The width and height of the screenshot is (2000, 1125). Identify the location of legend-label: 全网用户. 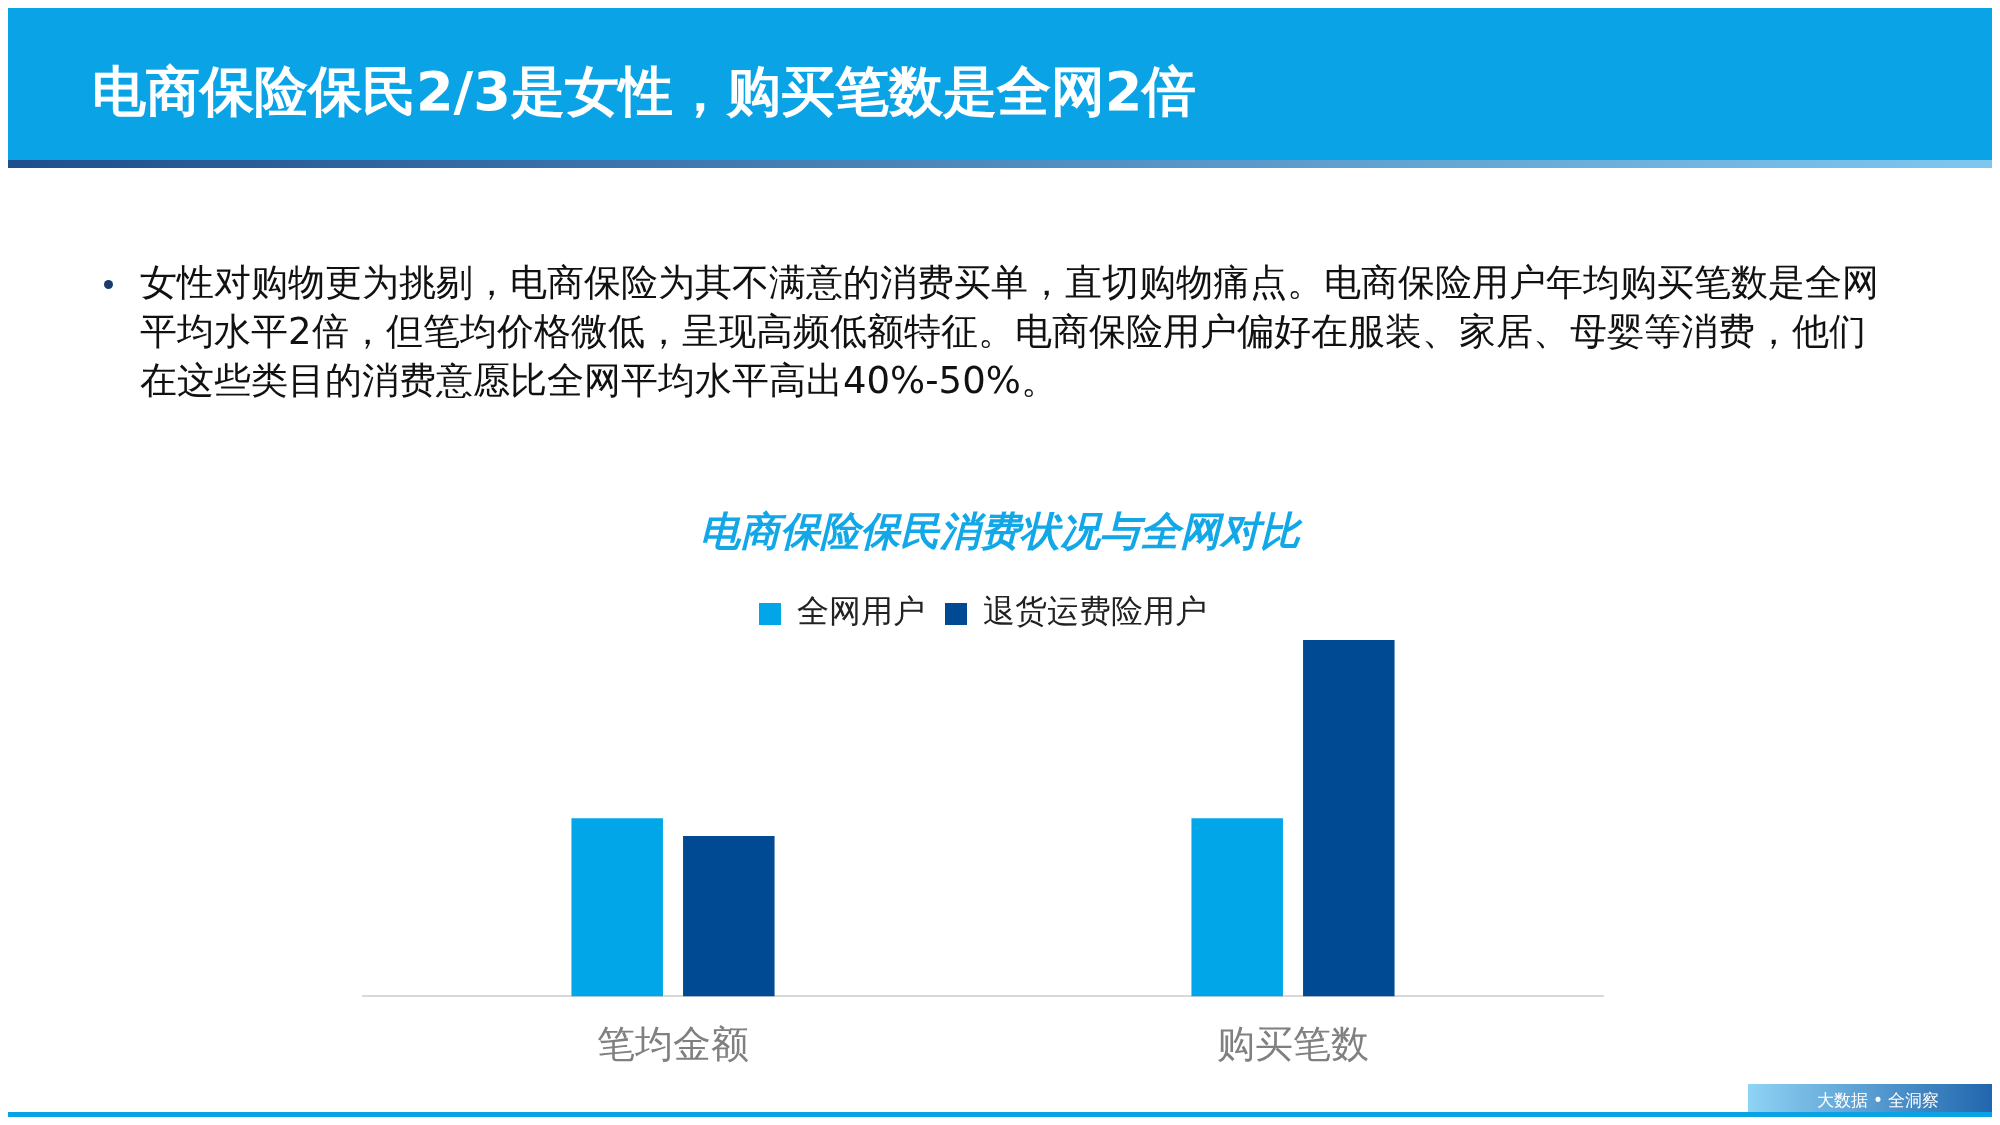
(861, 611).